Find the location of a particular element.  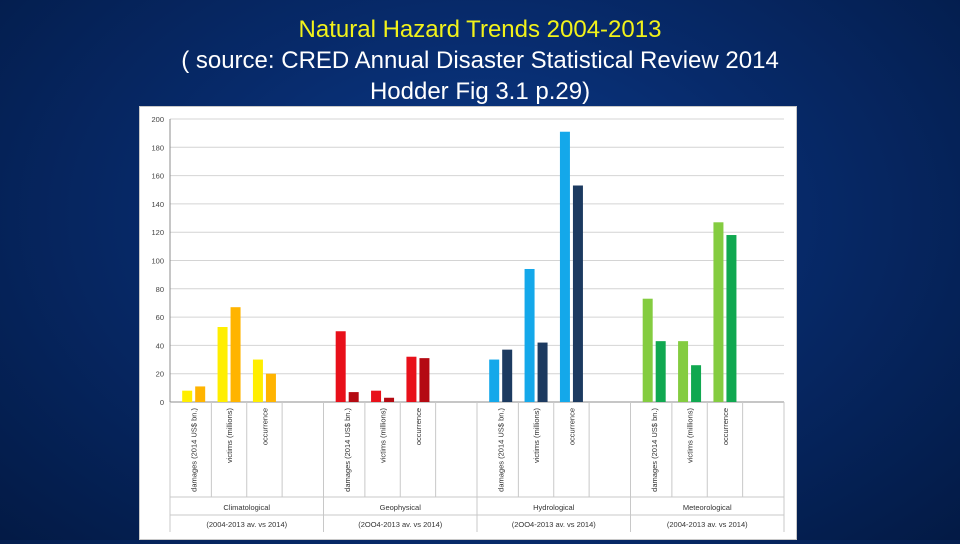

y-tick-label: 80 is located at coordinates (160, 289).